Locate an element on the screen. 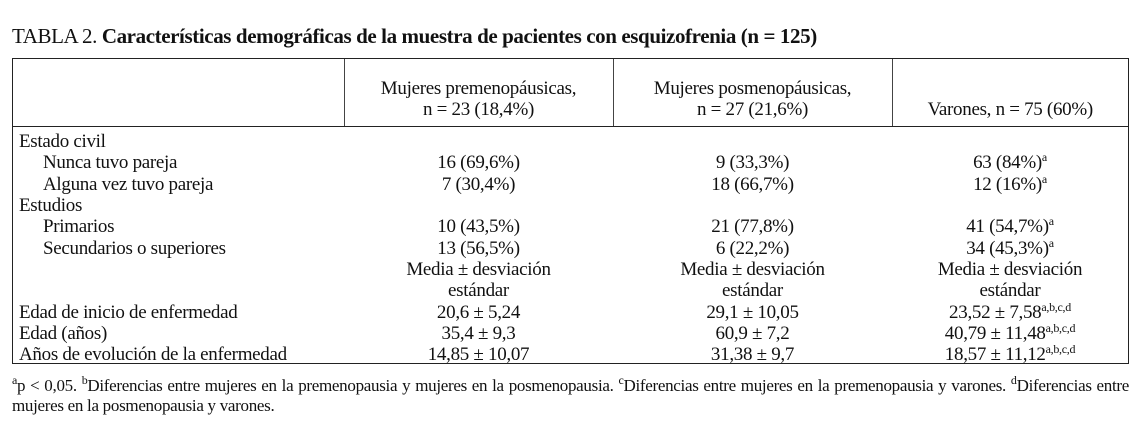 Image resolution: width=1142 pixels, height=440 pixels. cell-text: 34 (45,3%) is located at coordinates (1007, 248).